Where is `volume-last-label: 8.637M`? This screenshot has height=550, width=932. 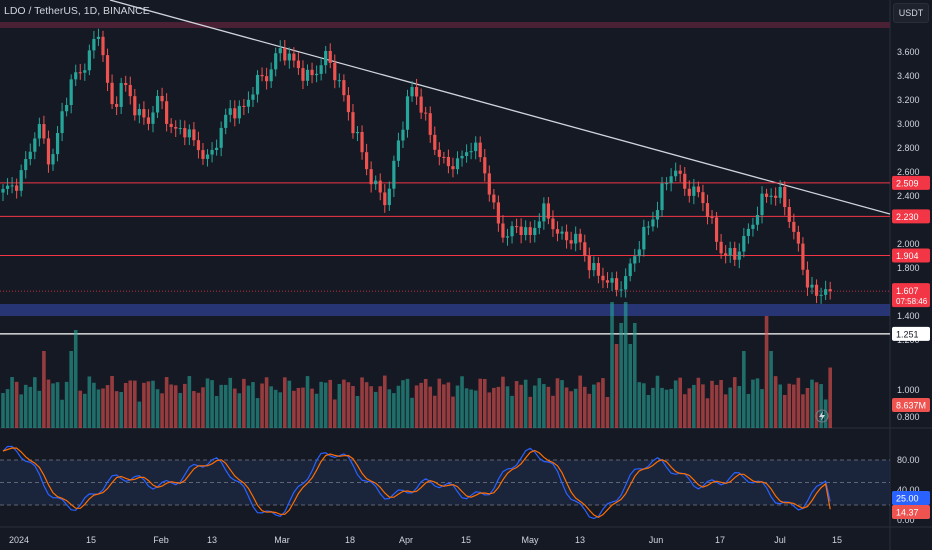
volume-last-label: 8.637M is located at coordinates (911, 406).